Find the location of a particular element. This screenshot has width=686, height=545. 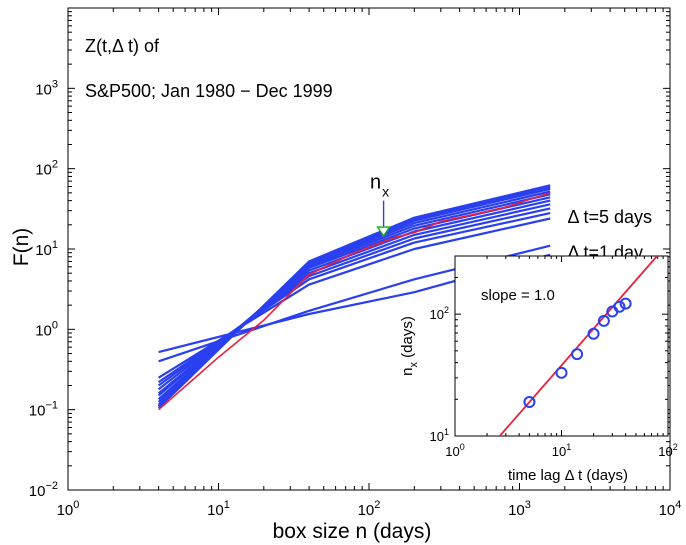

delta-t-label: Δ t=5 days is located at coordinates (609, 217).